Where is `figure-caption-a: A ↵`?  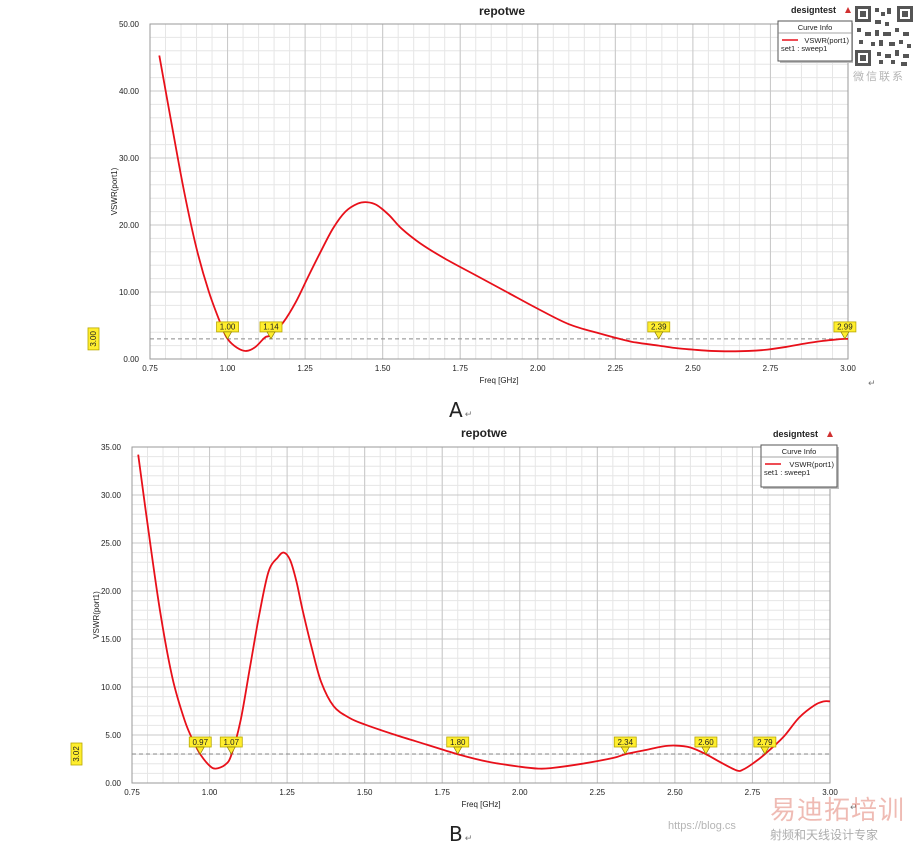
figure-caption-a: A ↵ is located at coordinates (461, 410).